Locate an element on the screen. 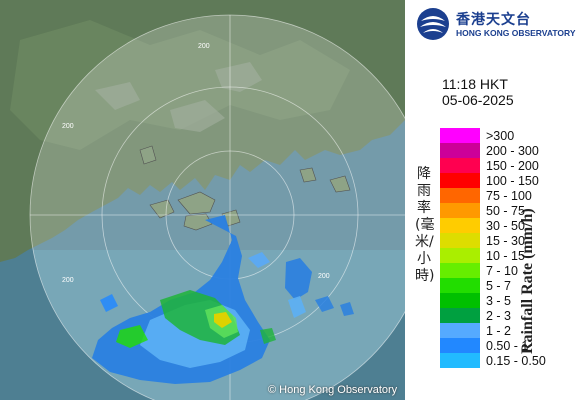 The image size is (577, 400). legend-label: 100 - 150 is located at coordinates (512, 181).